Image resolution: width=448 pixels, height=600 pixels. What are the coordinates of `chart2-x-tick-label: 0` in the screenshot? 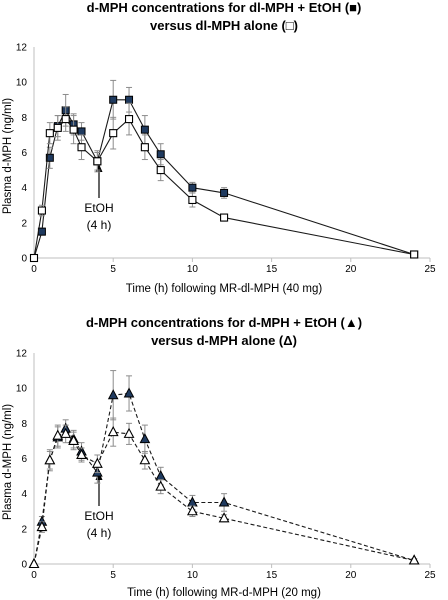 It's located at (34, 575).